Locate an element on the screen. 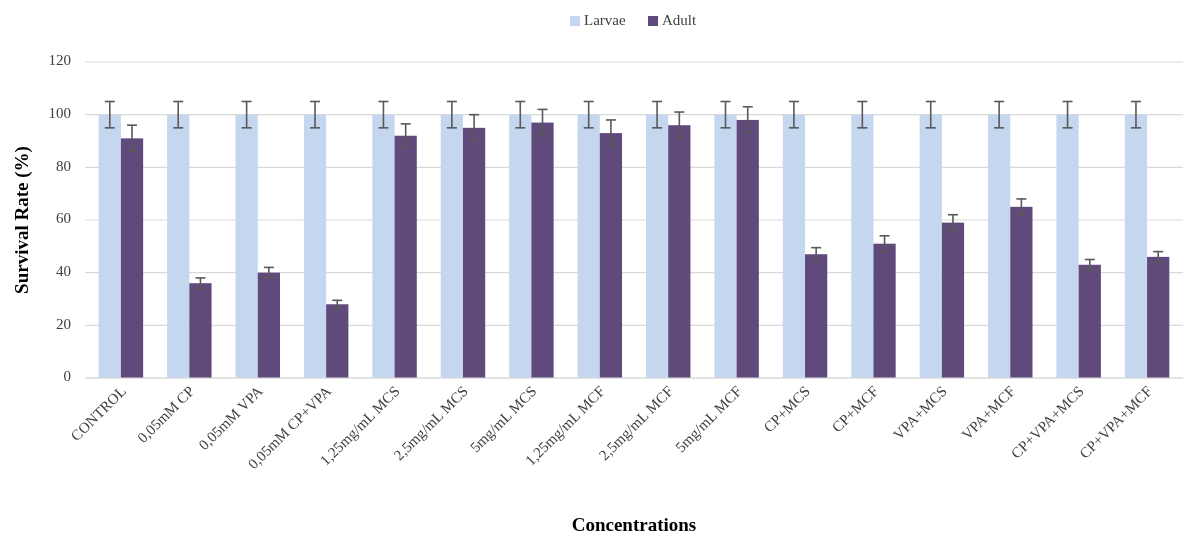 Image resolution: width=1189 pixels, height=539 pixels. y-tick-label: 0 is located at coordinates (67, 376).